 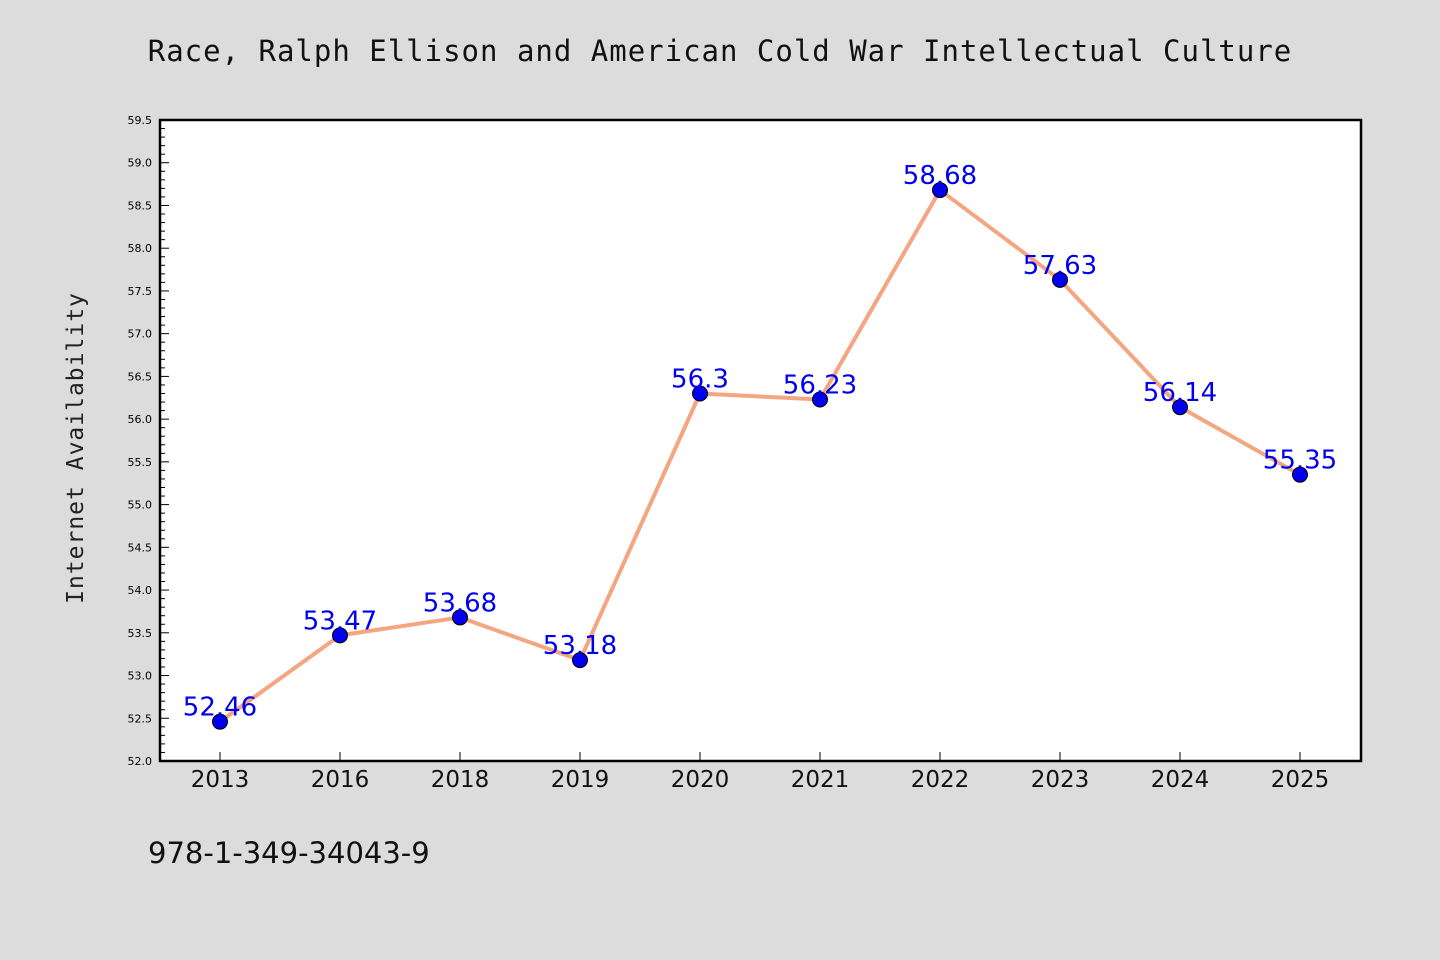 What do you see at coordinates (1060, 266) in the screenshot?
I see `data-label: 57.63` at bounding box center [1060, 266].